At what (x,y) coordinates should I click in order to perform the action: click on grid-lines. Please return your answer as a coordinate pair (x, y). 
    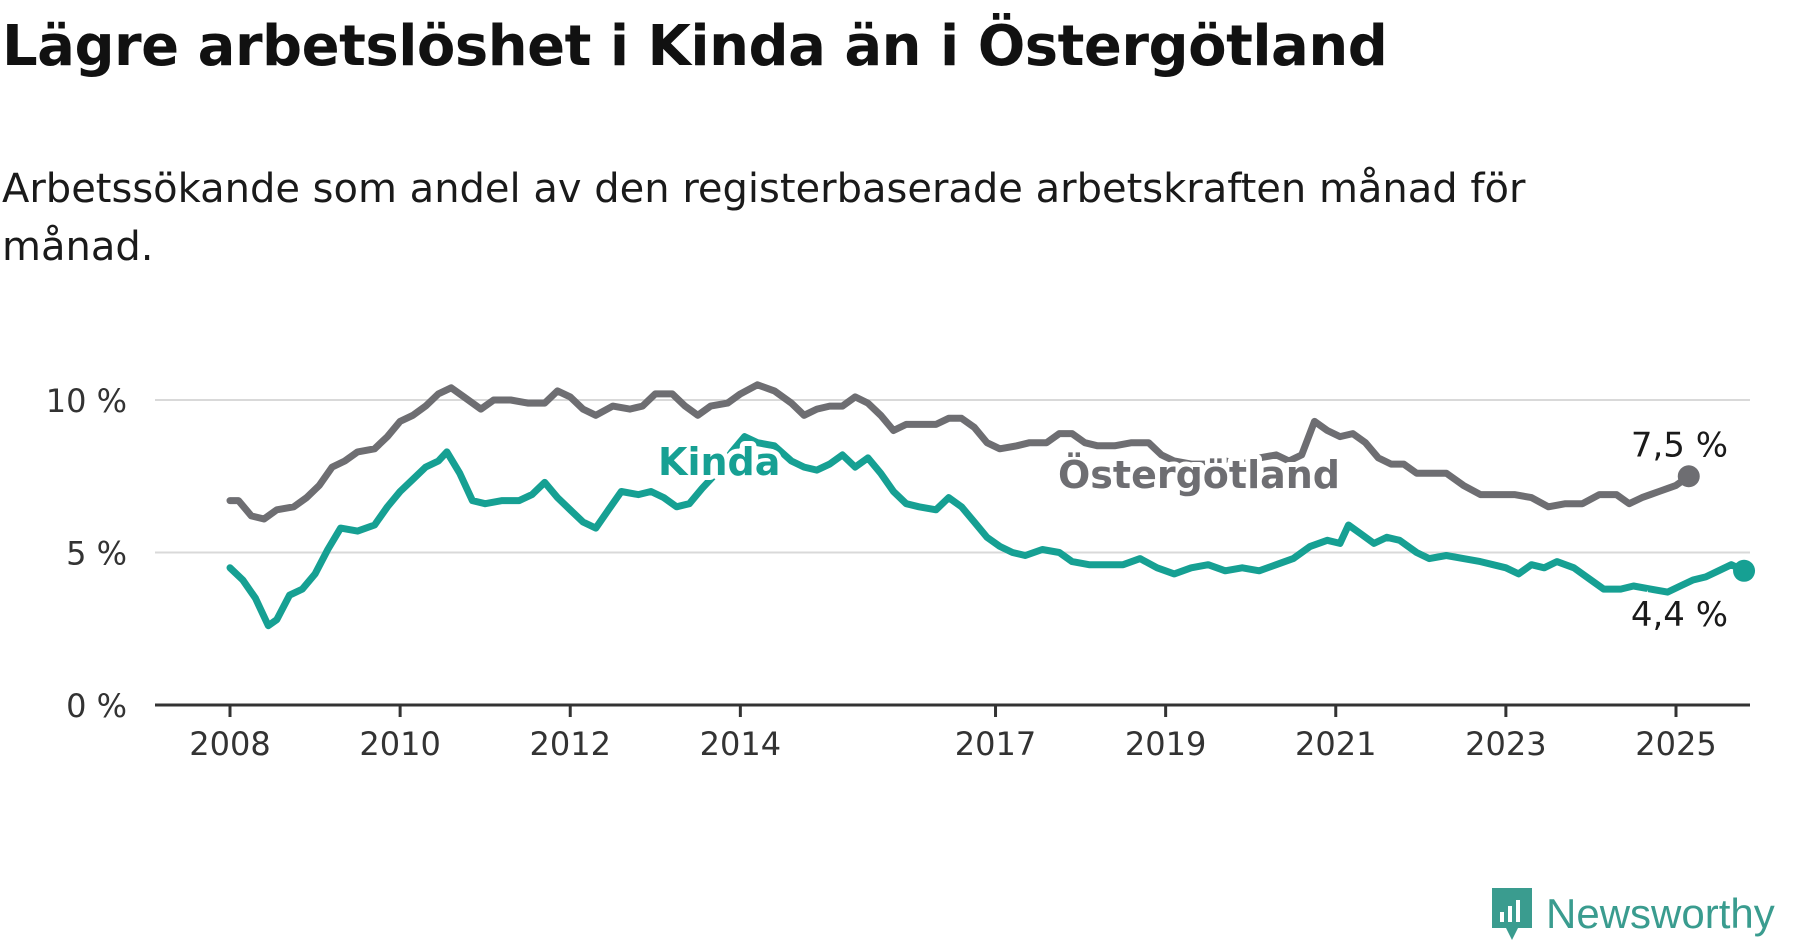
    Looking at the image, I should click on (952, 476).